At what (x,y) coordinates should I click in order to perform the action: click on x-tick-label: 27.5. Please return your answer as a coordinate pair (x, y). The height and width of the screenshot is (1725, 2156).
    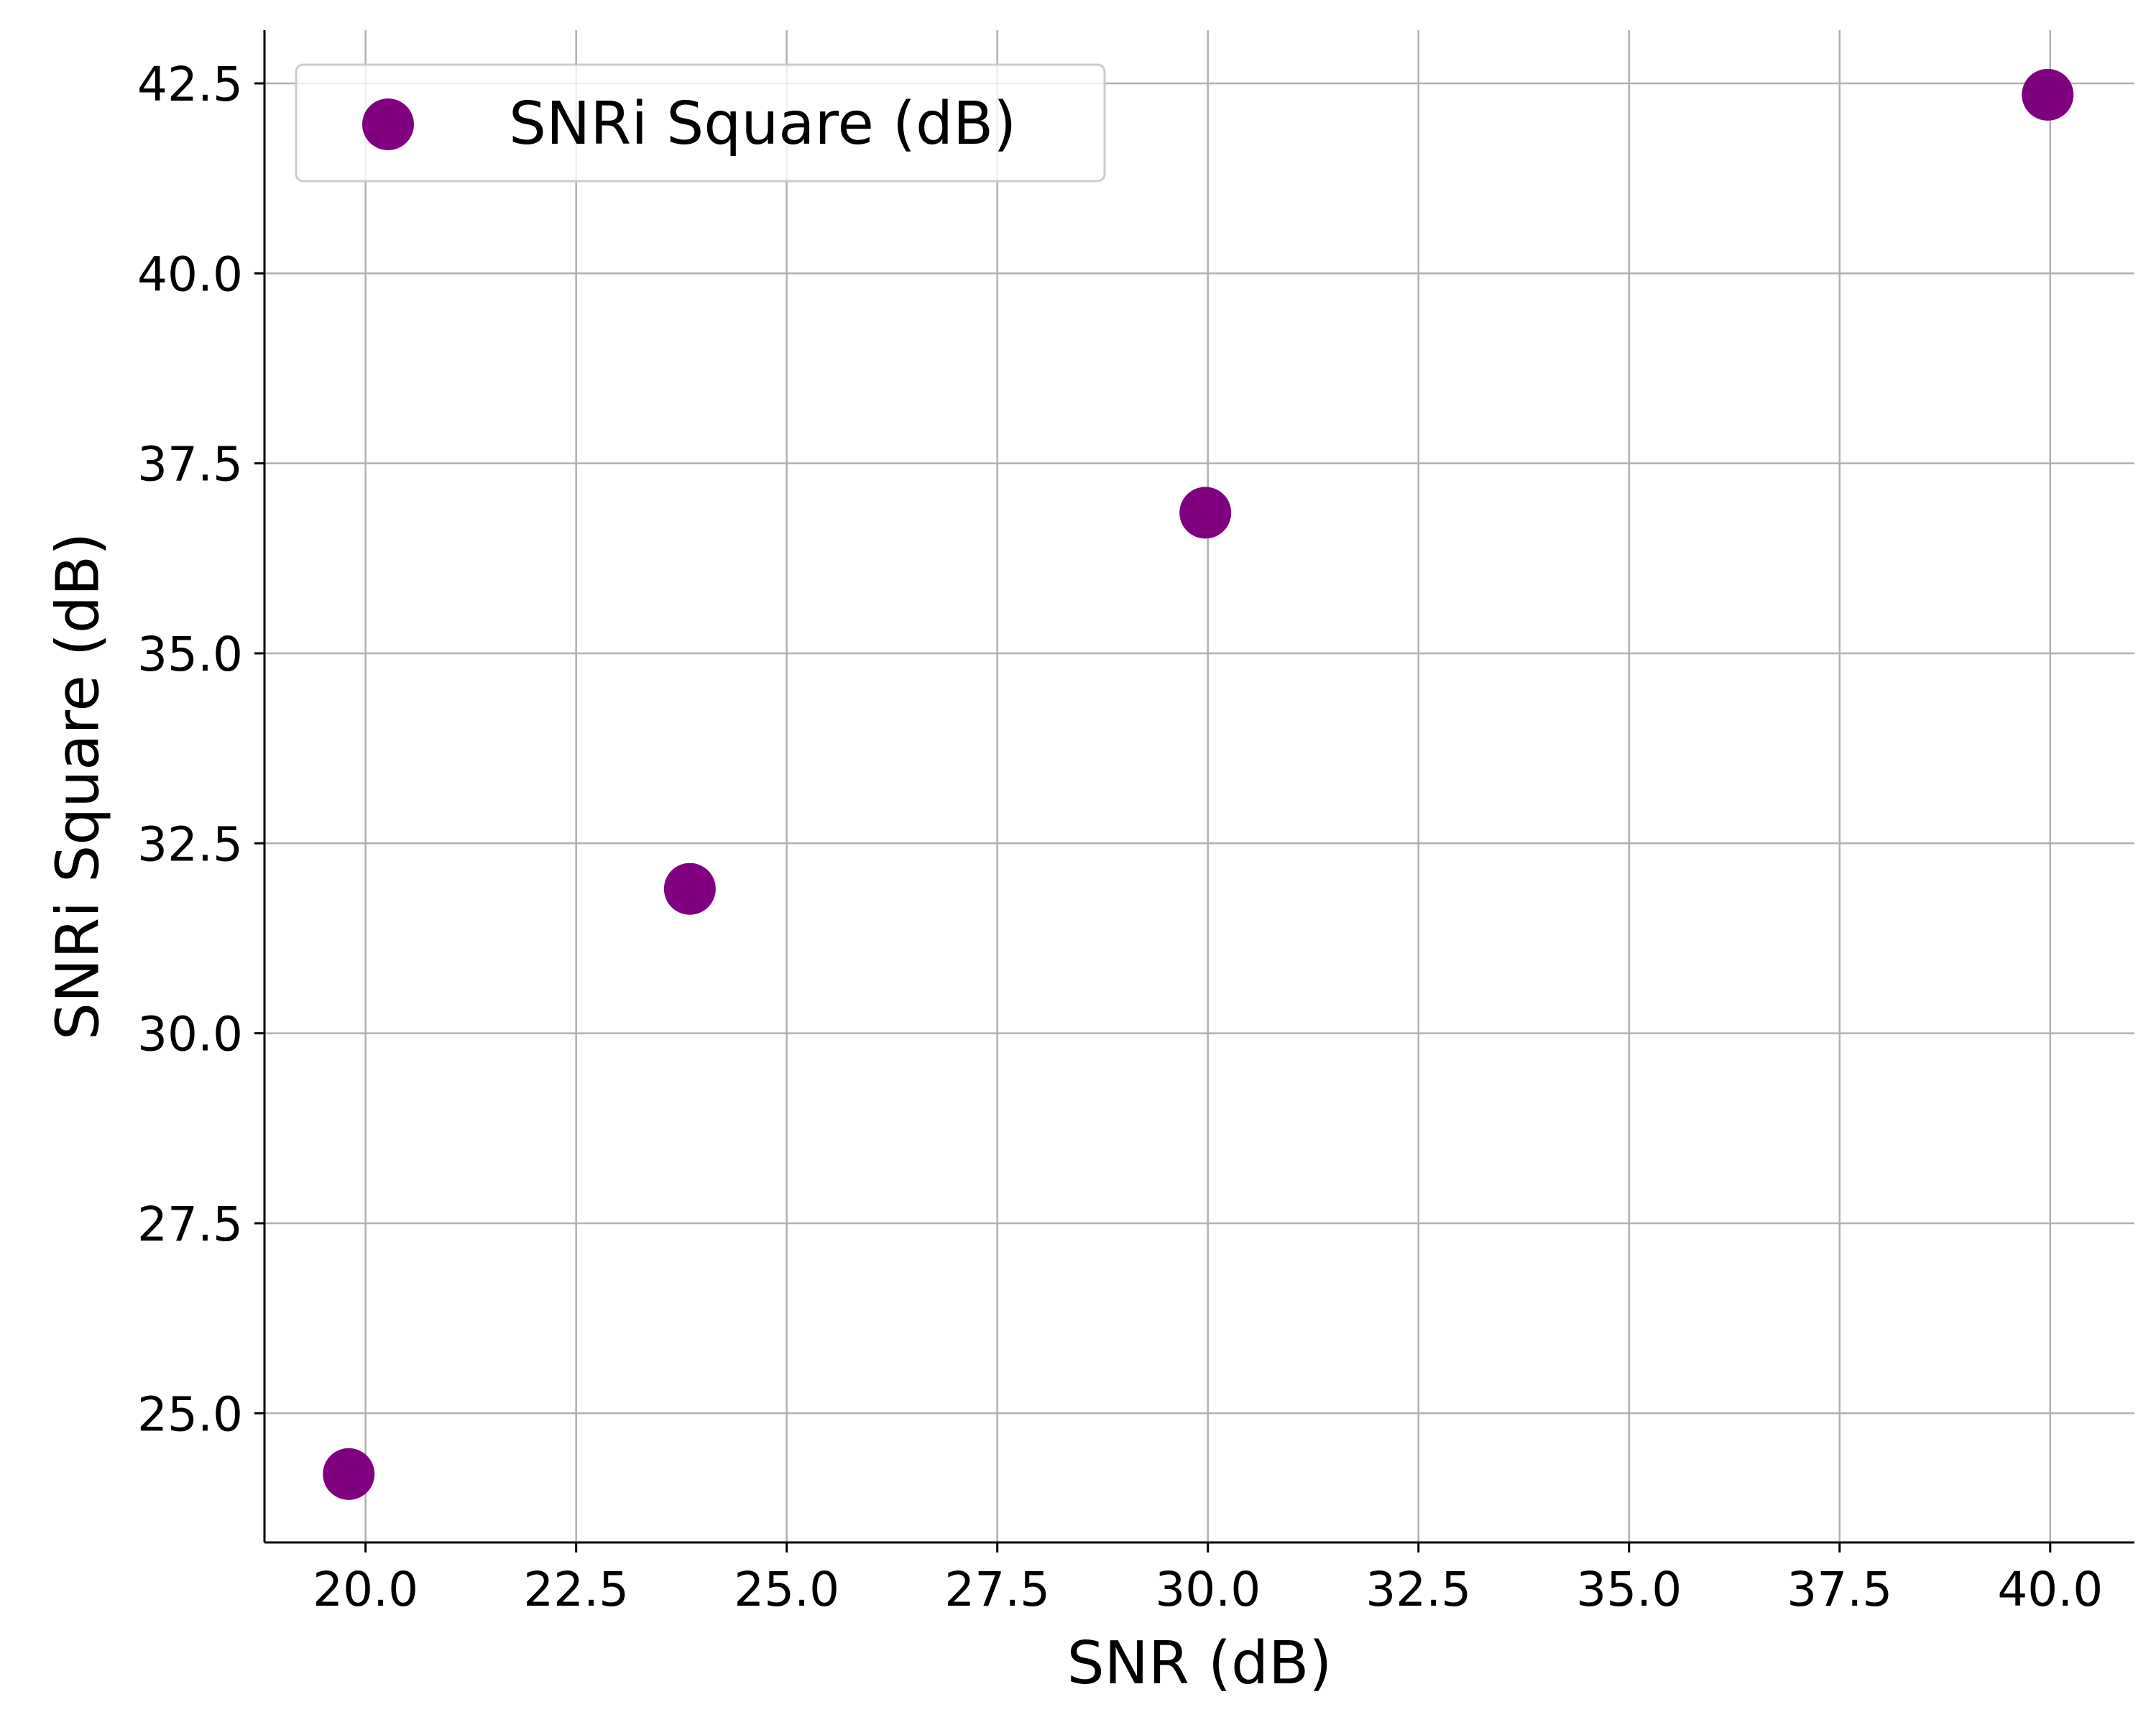
    Looking at the image, I should click on (997, 1589).